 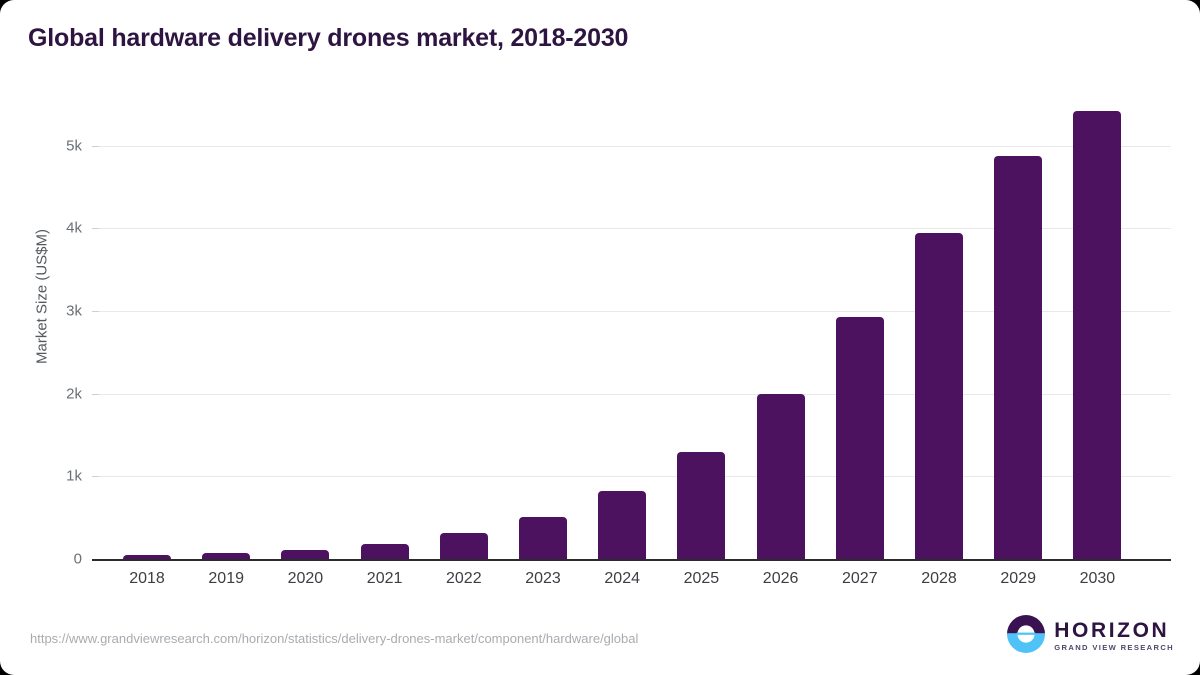 I want to click on footer-divider, so click(x=600, y=608).